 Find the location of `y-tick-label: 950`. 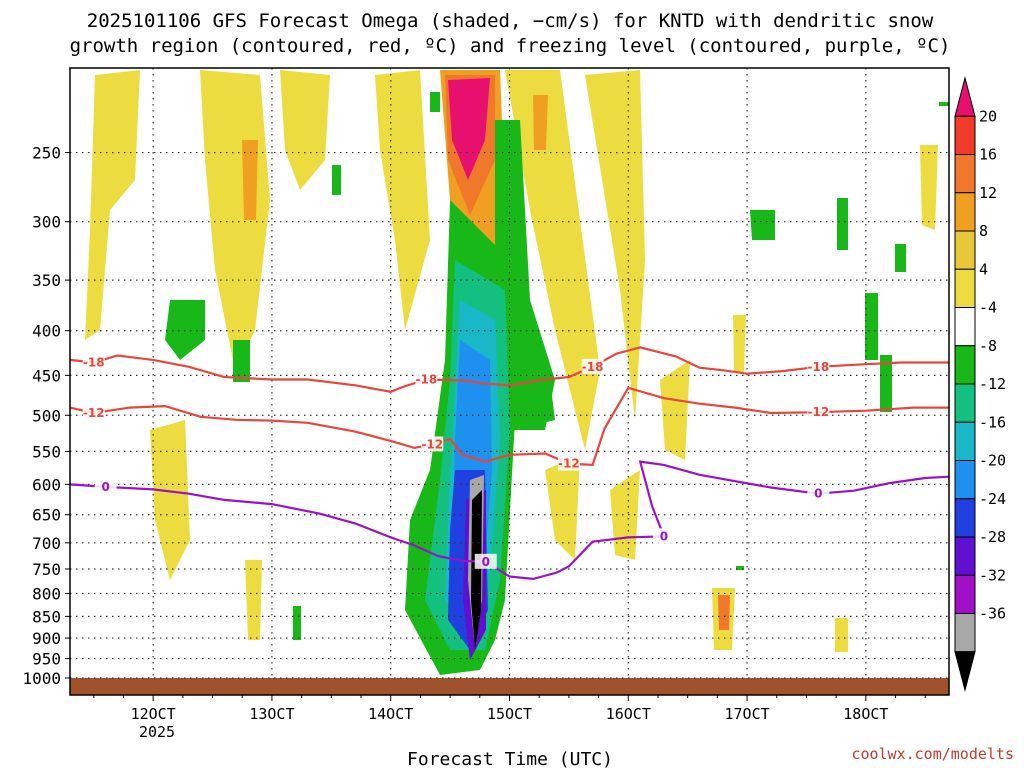

y-tick-label: 950 is located at coordinates (46, 659).